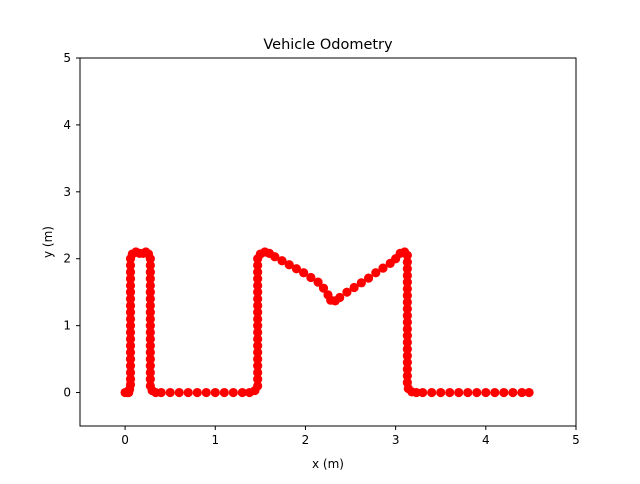 This screenshot has width=640, height=484. Describe the element at coordinates (67, 326) in the screenshot. I see `y-tick-label: 1` at that location.